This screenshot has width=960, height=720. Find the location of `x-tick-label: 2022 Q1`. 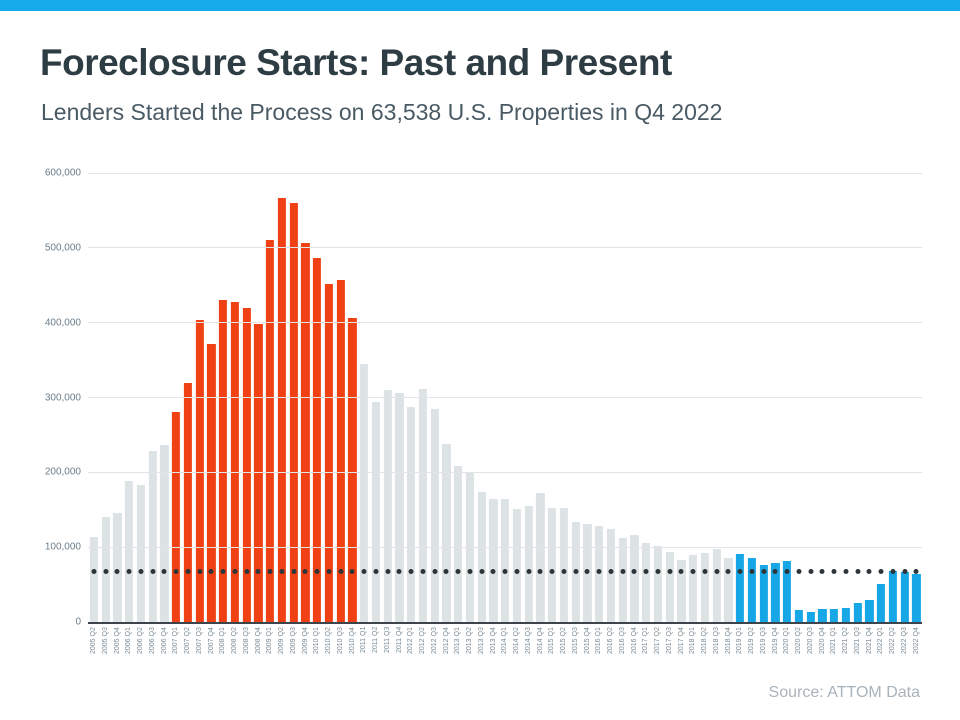

x-tick-label: 2022 Q1 is located at coordinates (881, 640).